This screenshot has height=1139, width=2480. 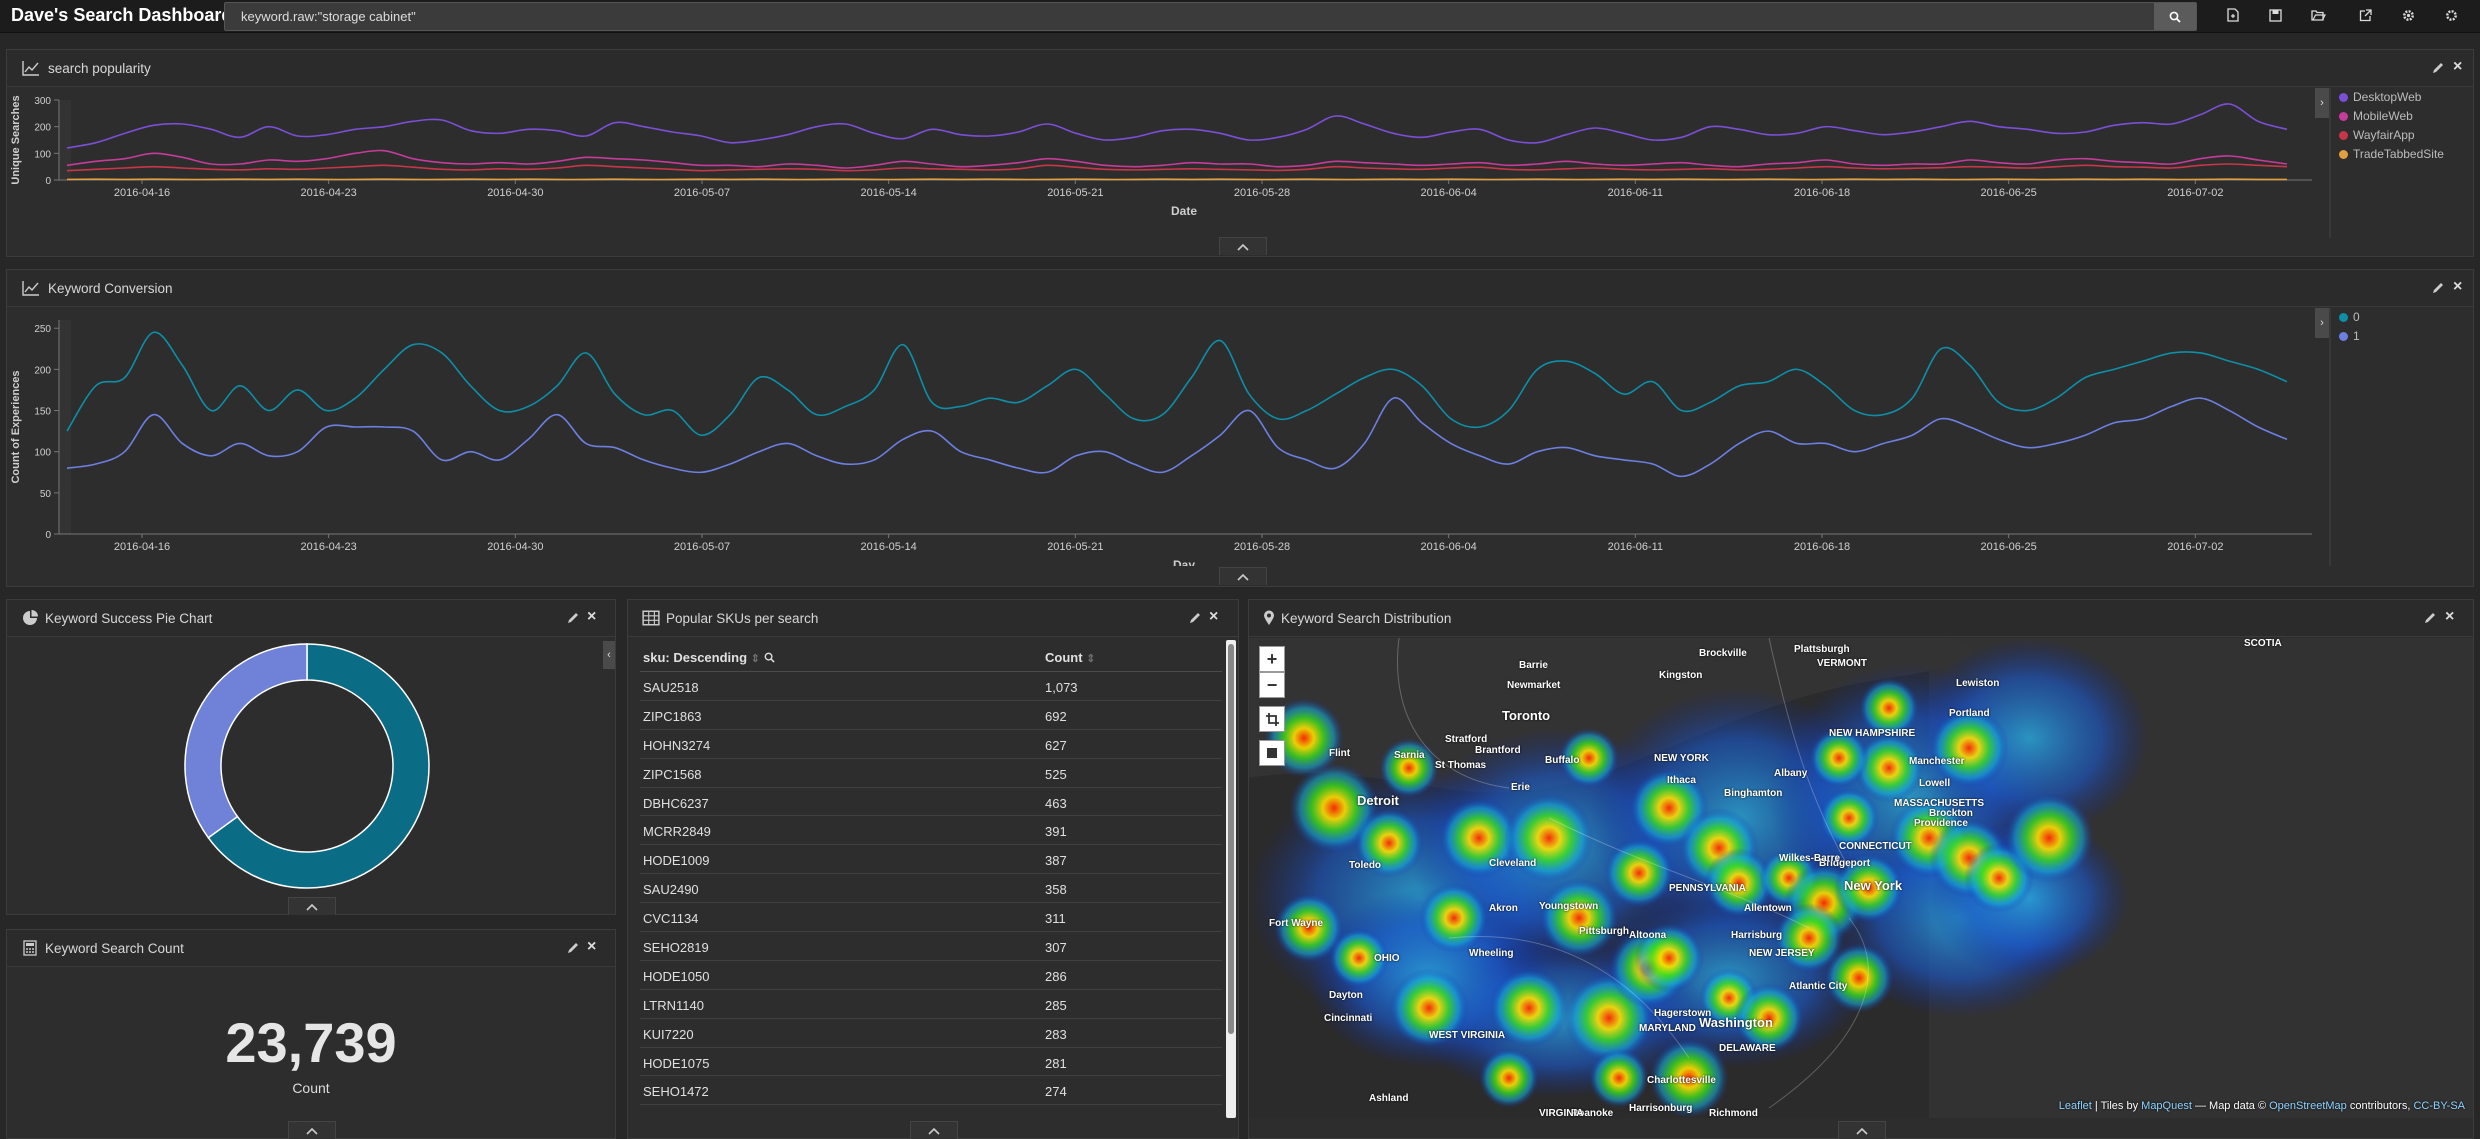 I want to click on scrollbar-thumb, so click(x=1231, y=839).